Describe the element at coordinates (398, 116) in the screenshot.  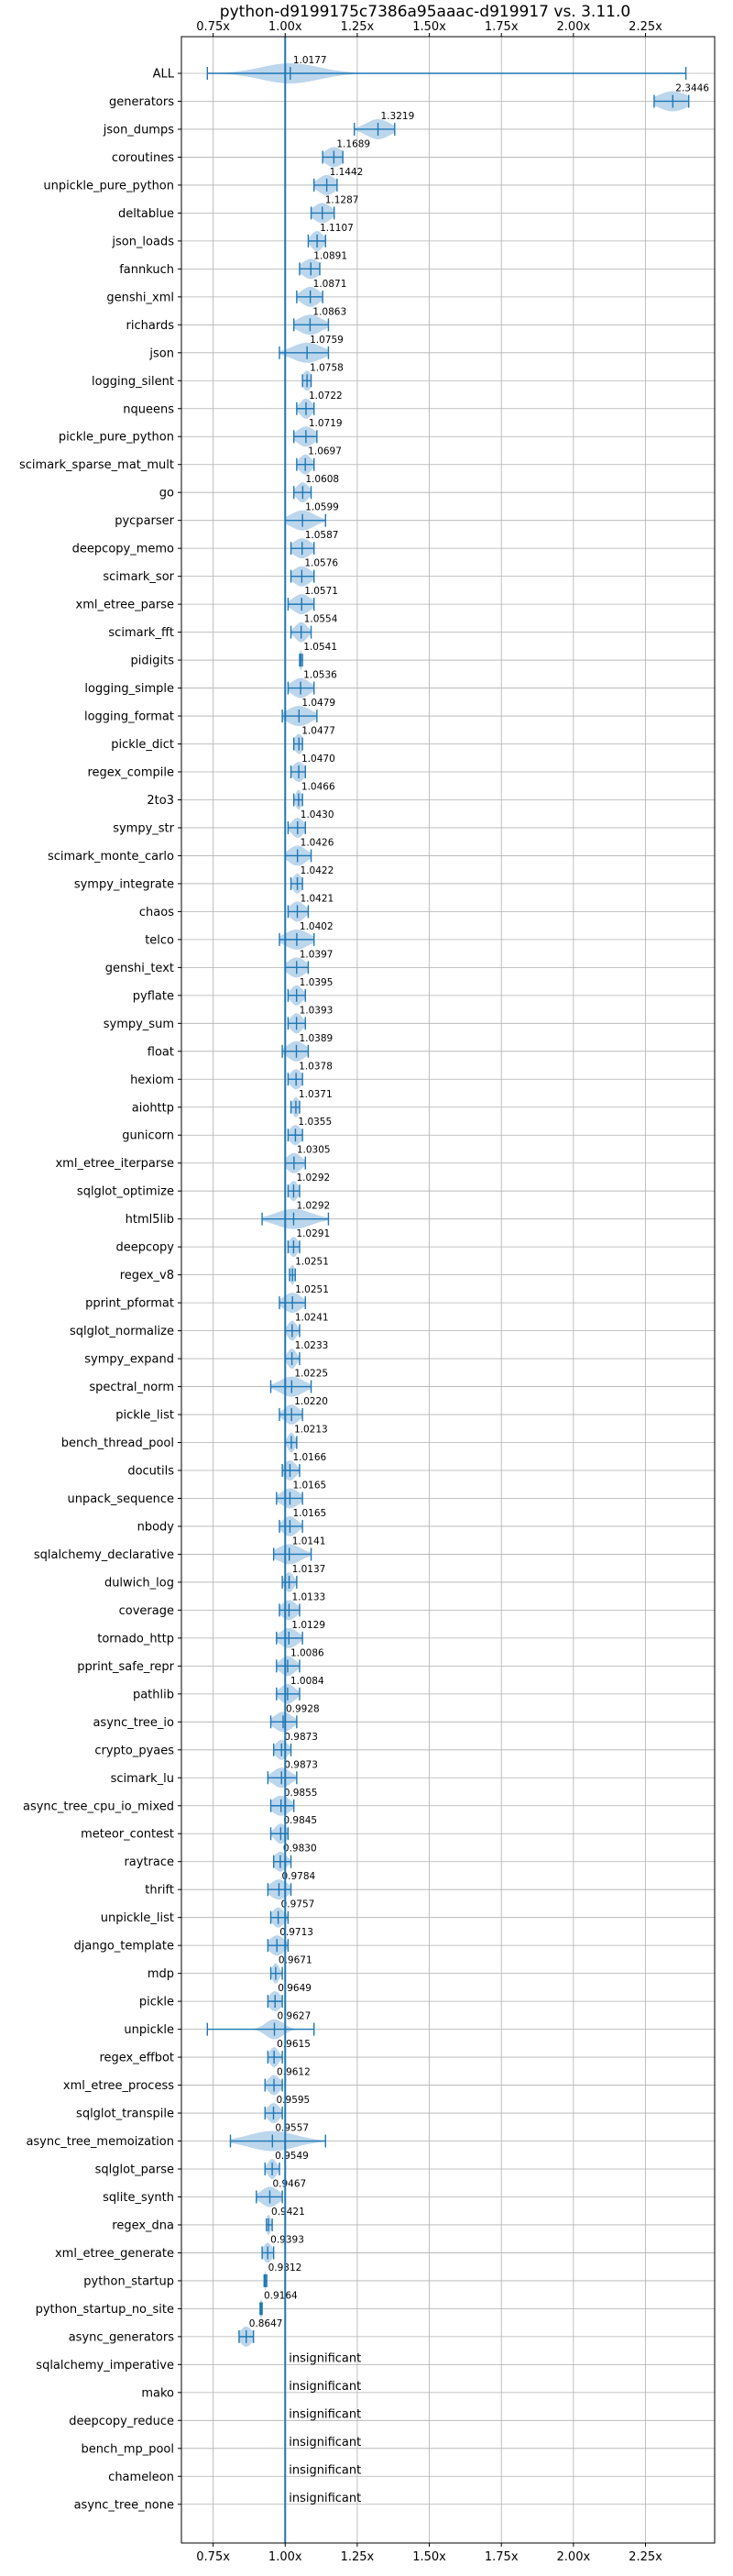
I see `value-label: 1.3219` at that location.